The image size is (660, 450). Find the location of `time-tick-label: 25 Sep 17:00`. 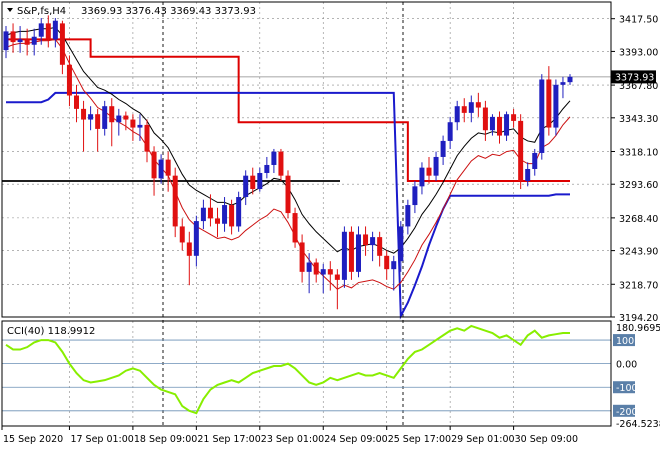

time-tick-label: 25 Sep 17:00 is located at coordinates (419, 439).